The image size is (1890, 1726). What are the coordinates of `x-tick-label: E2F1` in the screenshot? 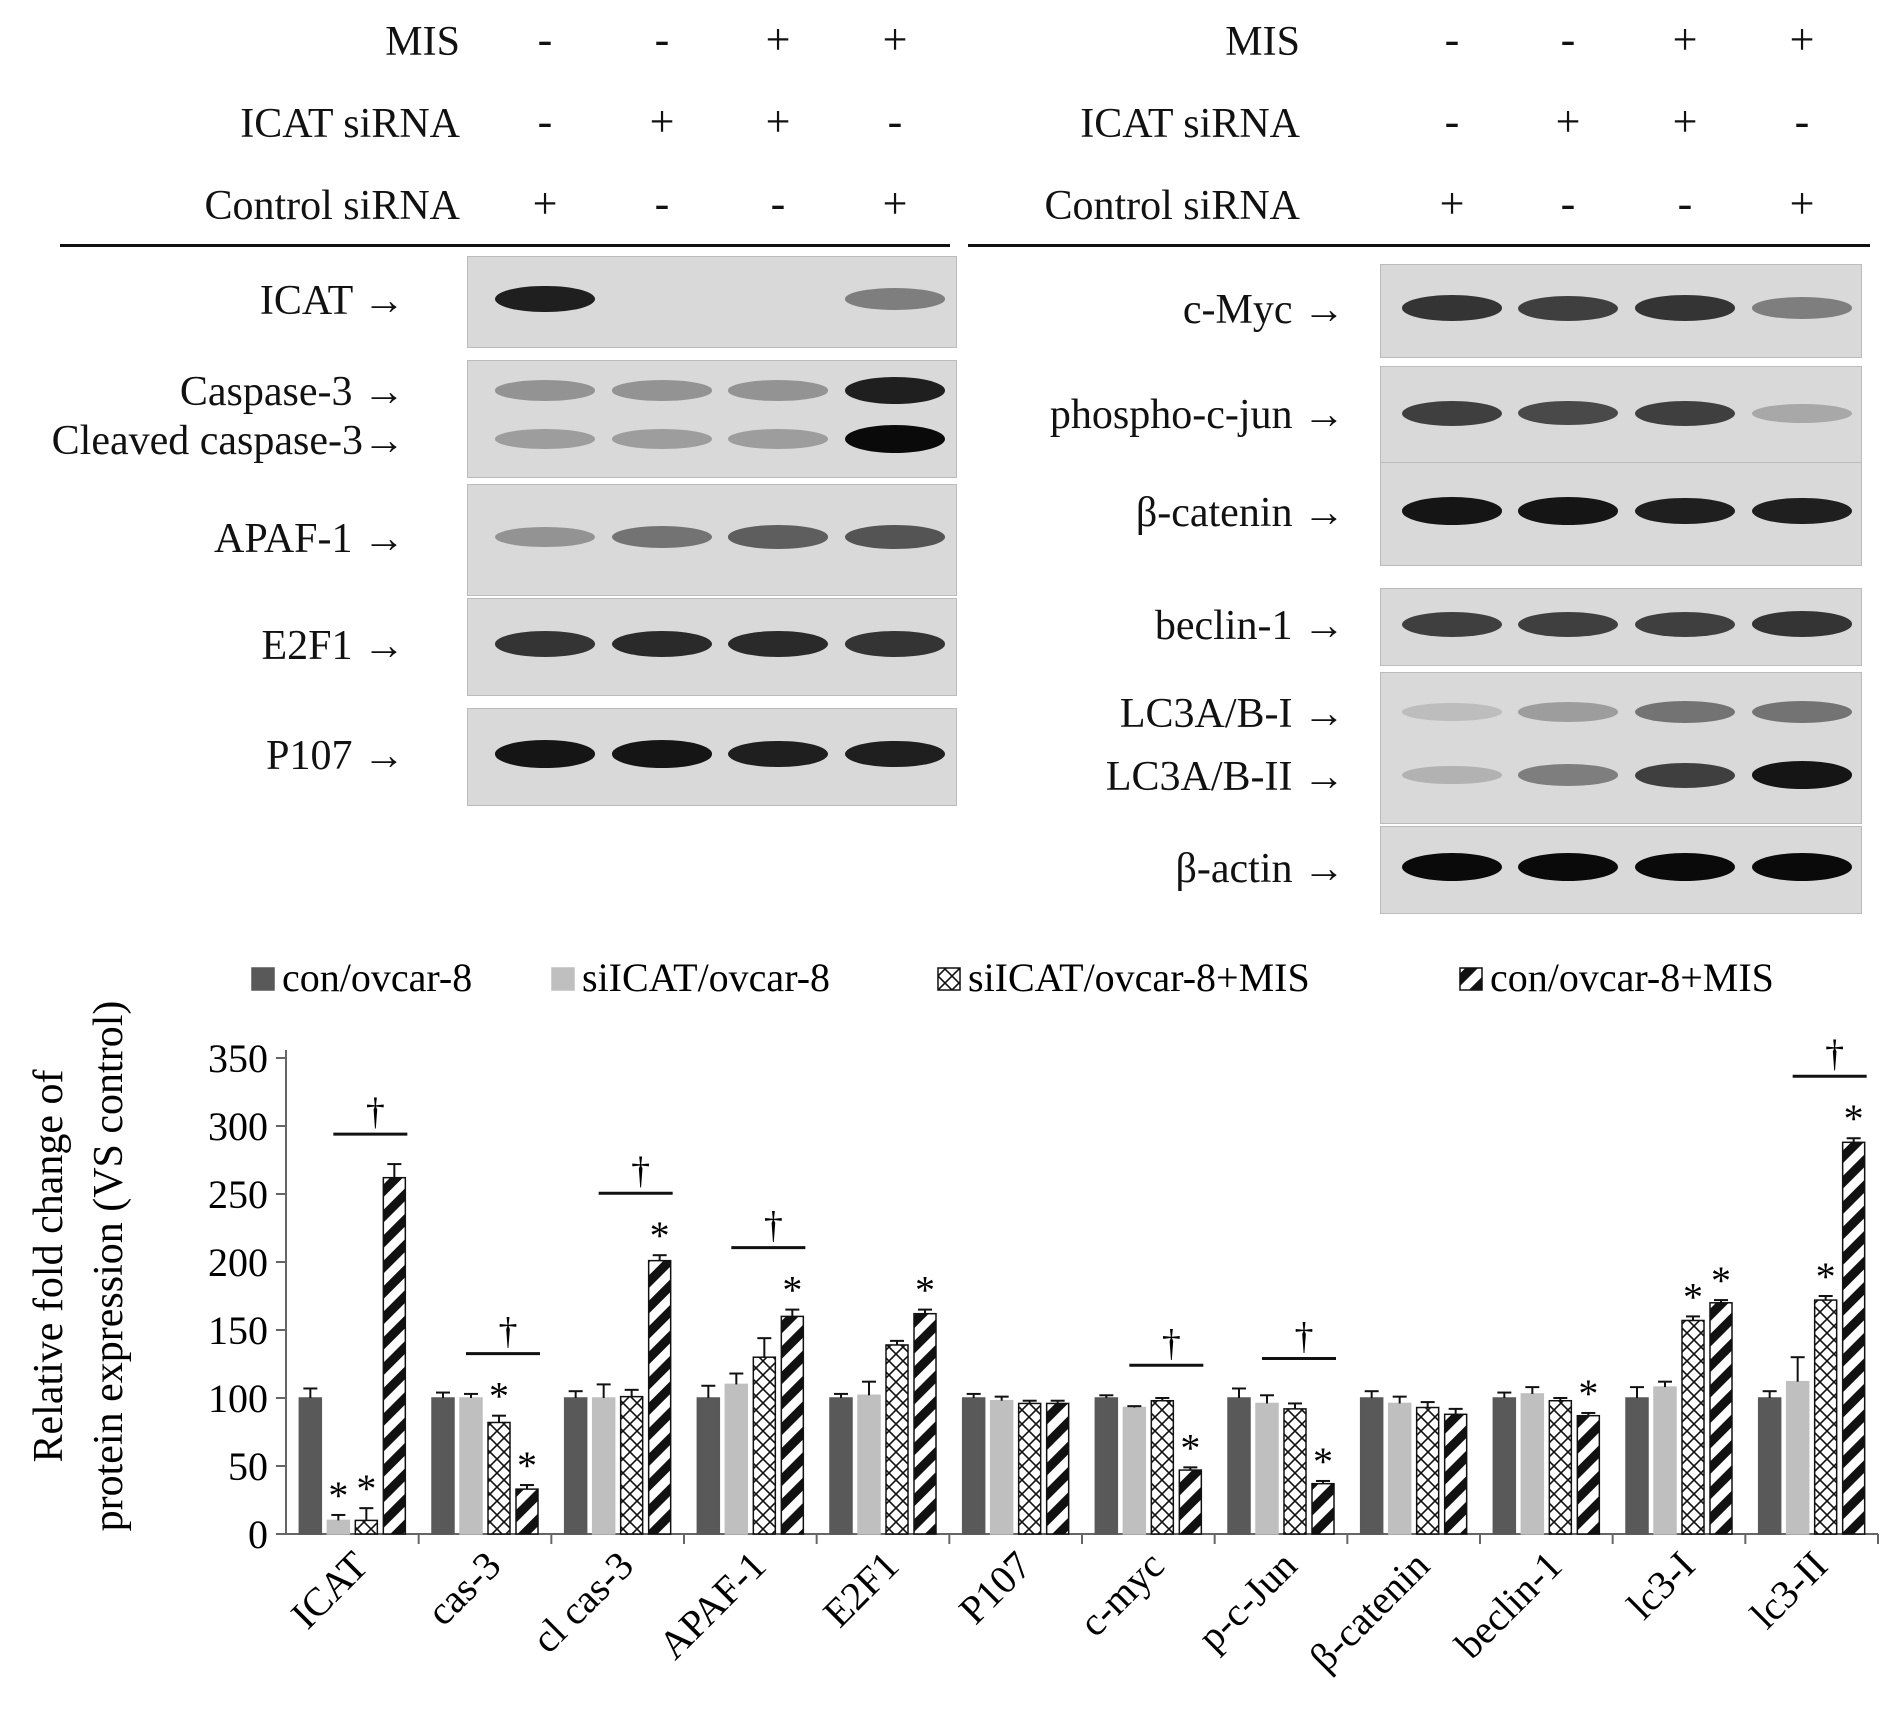 It's located at (860, 1589).